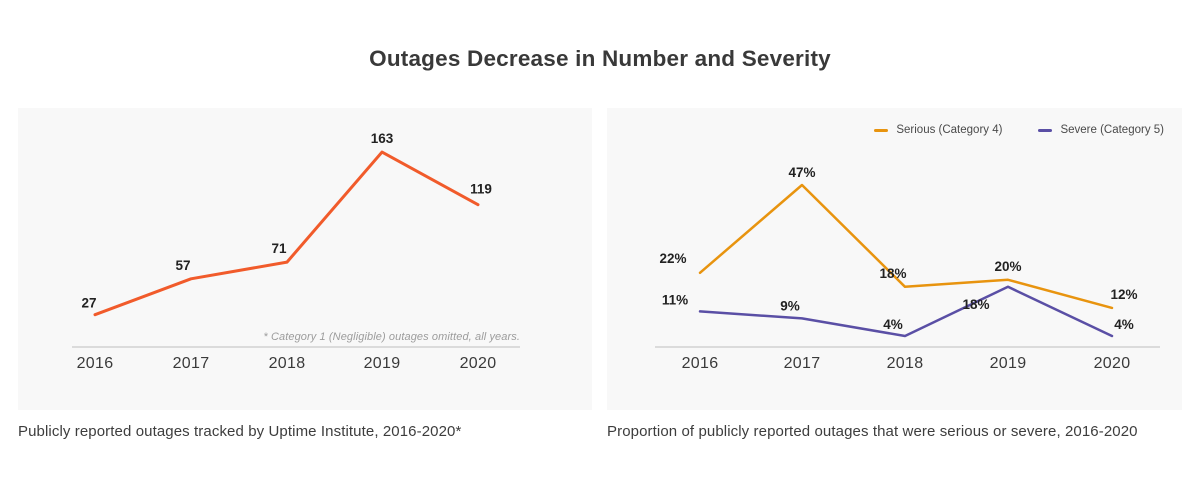 Image resolution: width=1200 pixels, height=500 pixels. Describe the element at coordinates (88, 303) in the screenshot. I see `data-point-label: 27` at that location.